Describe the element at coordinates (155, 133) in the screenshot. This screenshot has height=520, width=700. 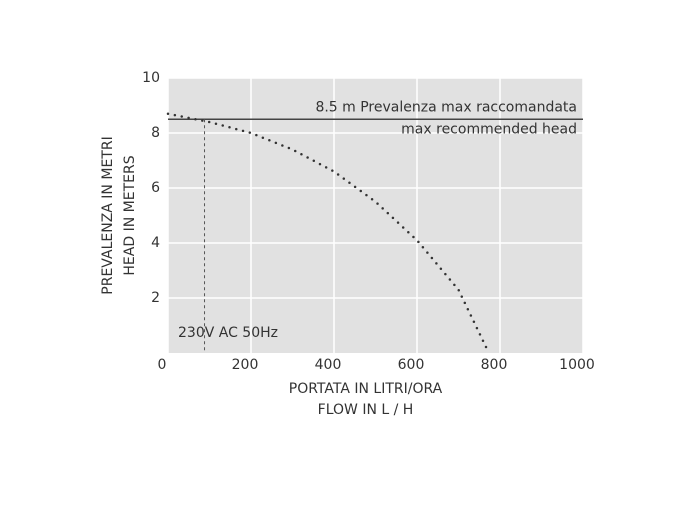
I see `y-tick-label: 8` at that location.